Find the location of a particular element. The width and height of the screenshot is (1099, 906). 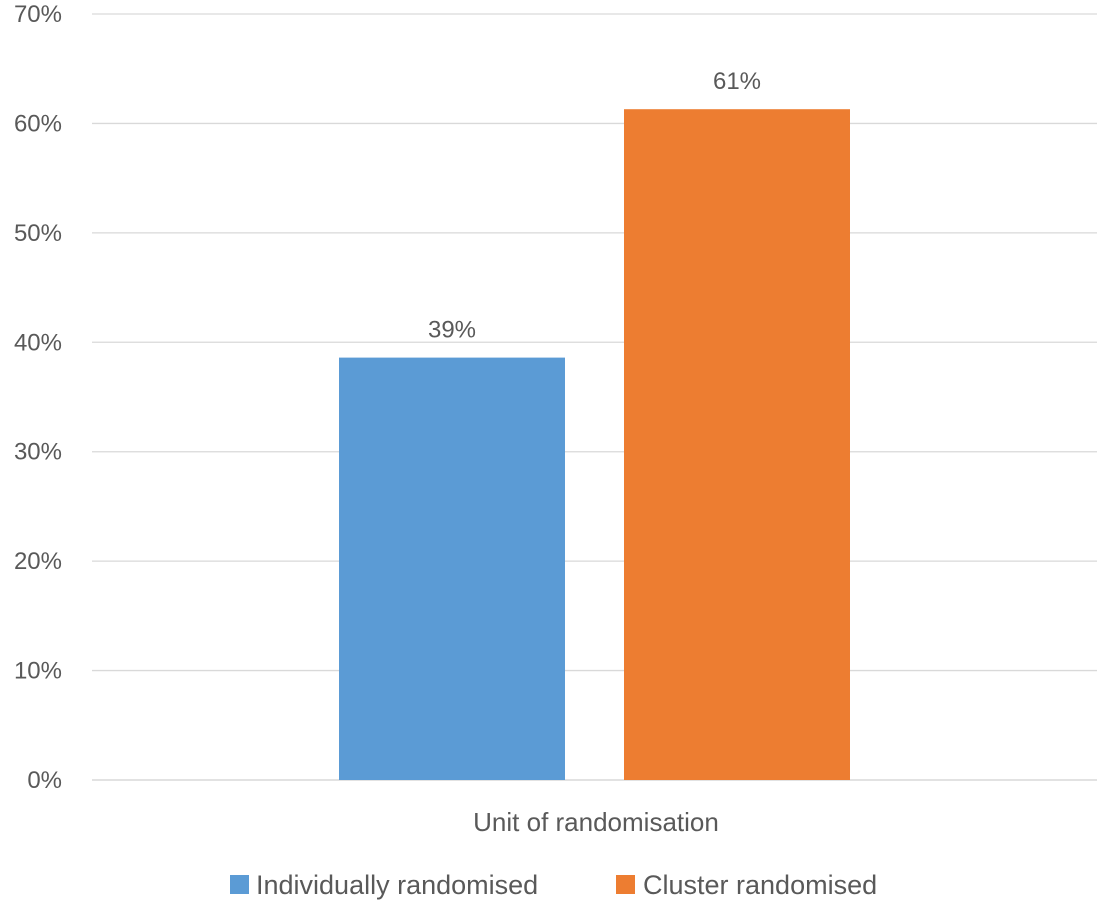

y-axis-tick-labels: 0% 10% 20% 30% 40% 50% 60% 70% is located at coordinates (38, 397).